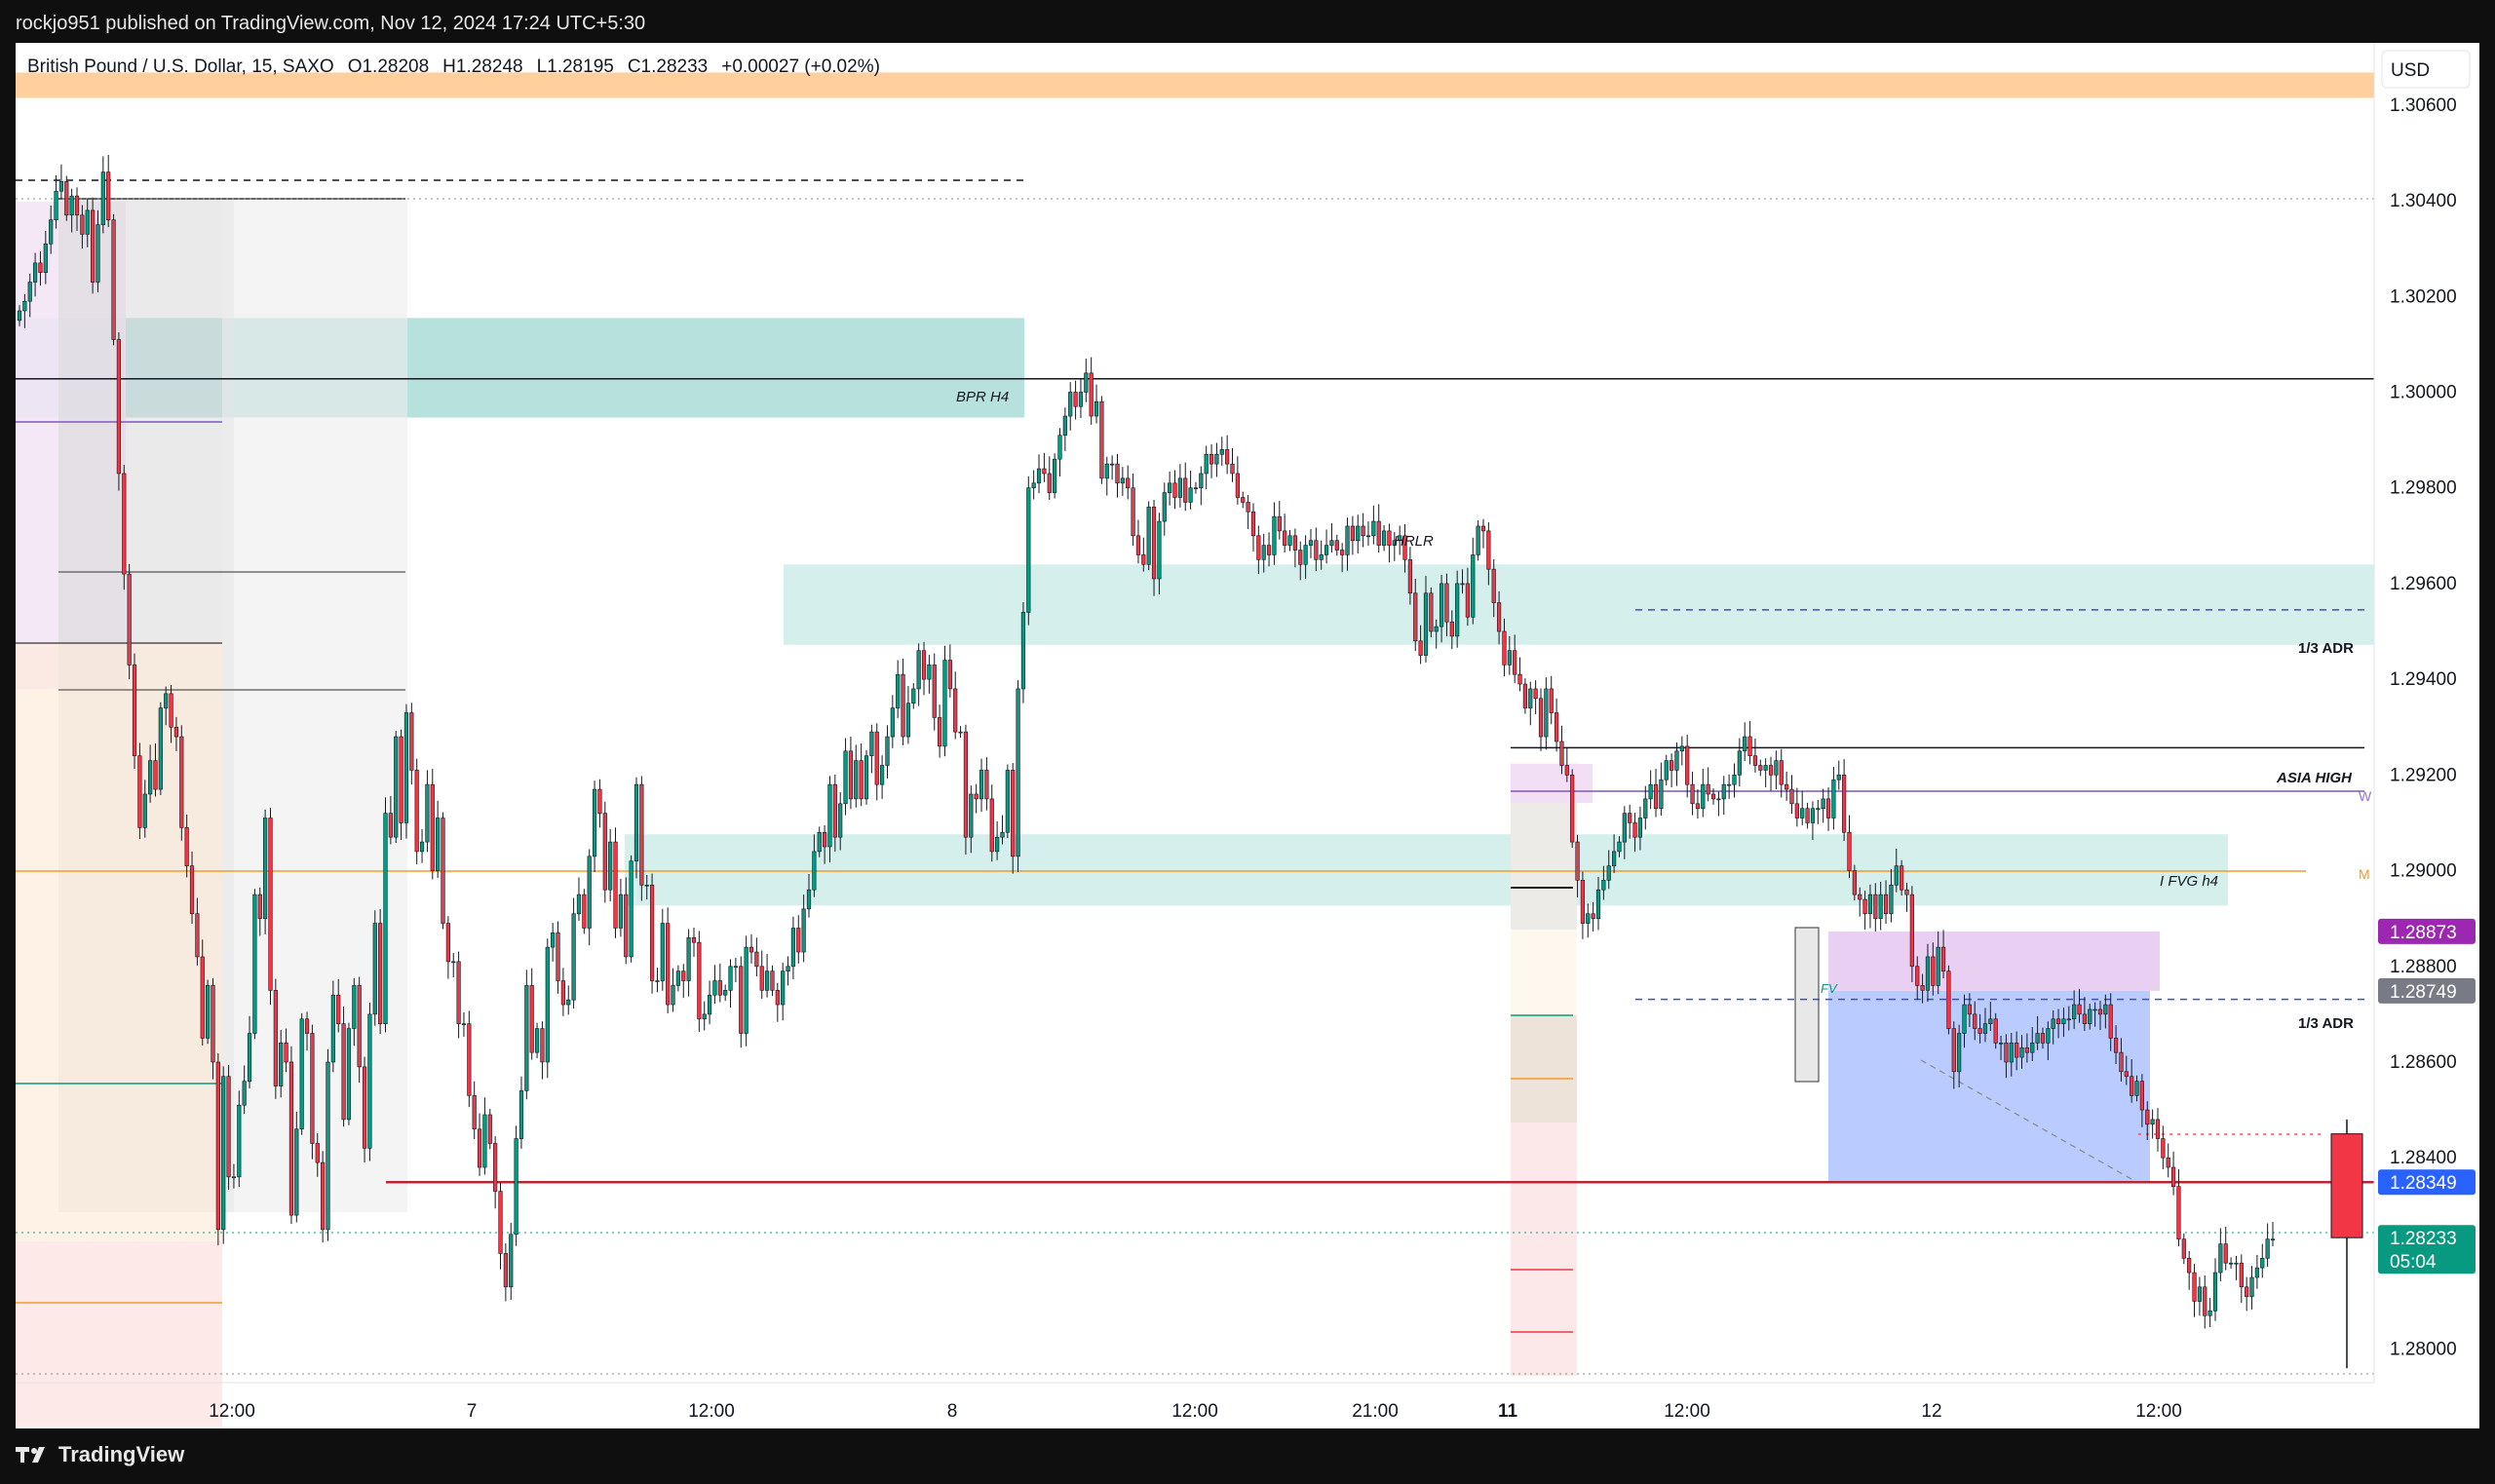 The width and height of the screenshot is (2495, 1484). I want to click on price-label-0: 1.28873, so click(2427, 931).